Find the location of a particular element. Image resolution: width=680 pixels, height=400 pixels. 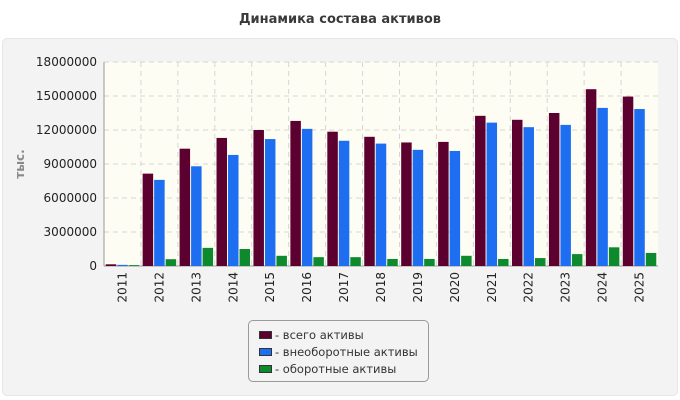

x-tick-label: 2021 is located at coordinates (492, 287).